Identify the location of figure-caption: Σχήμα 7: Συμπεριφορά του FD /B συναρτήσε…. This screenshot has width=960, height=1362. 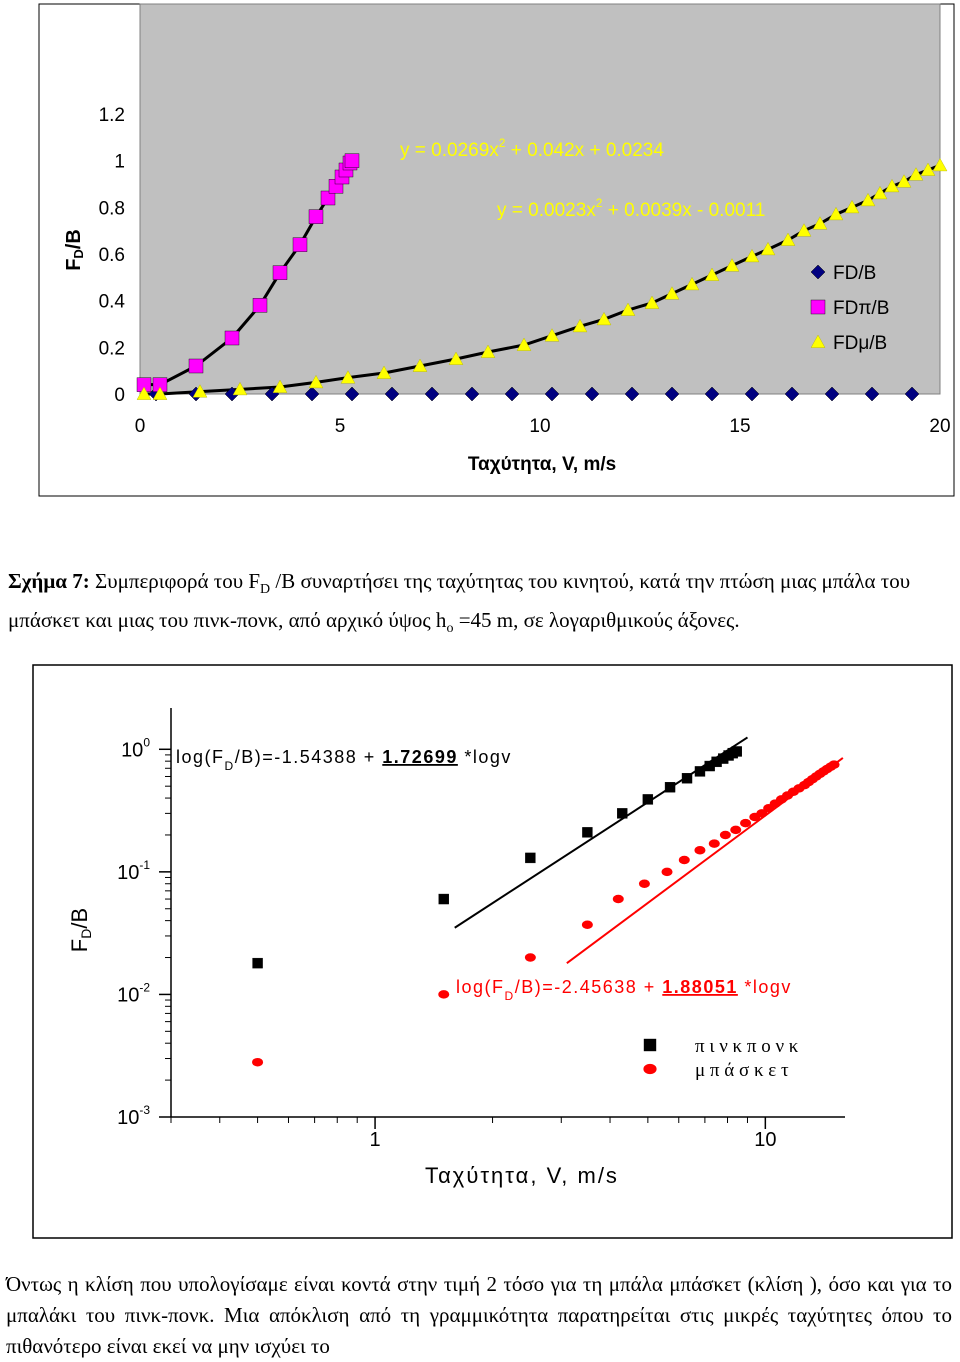
(480, 605).